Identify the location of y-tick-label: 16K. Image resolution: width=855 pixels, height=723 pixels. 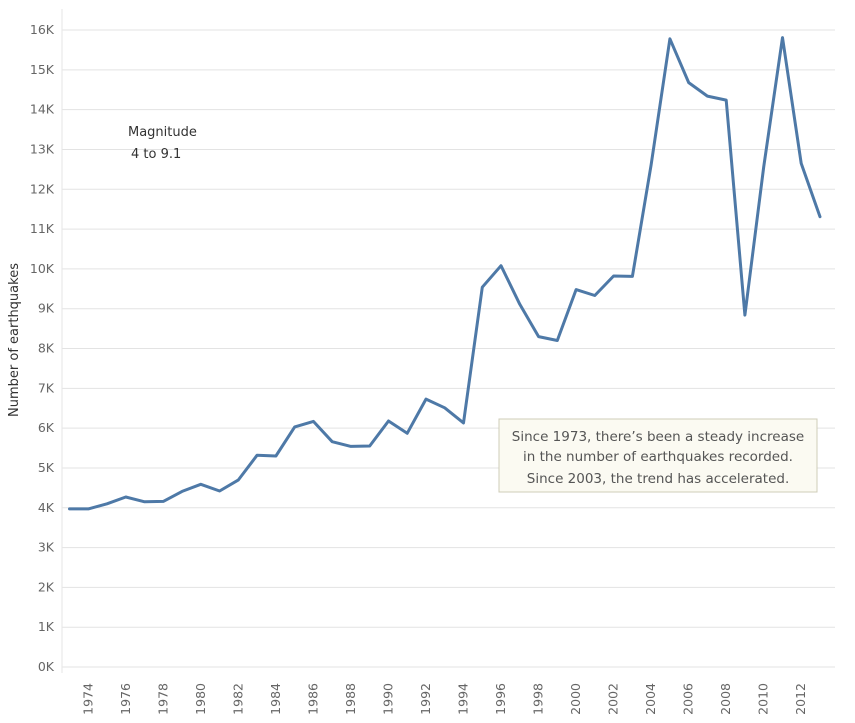
(42, 29).